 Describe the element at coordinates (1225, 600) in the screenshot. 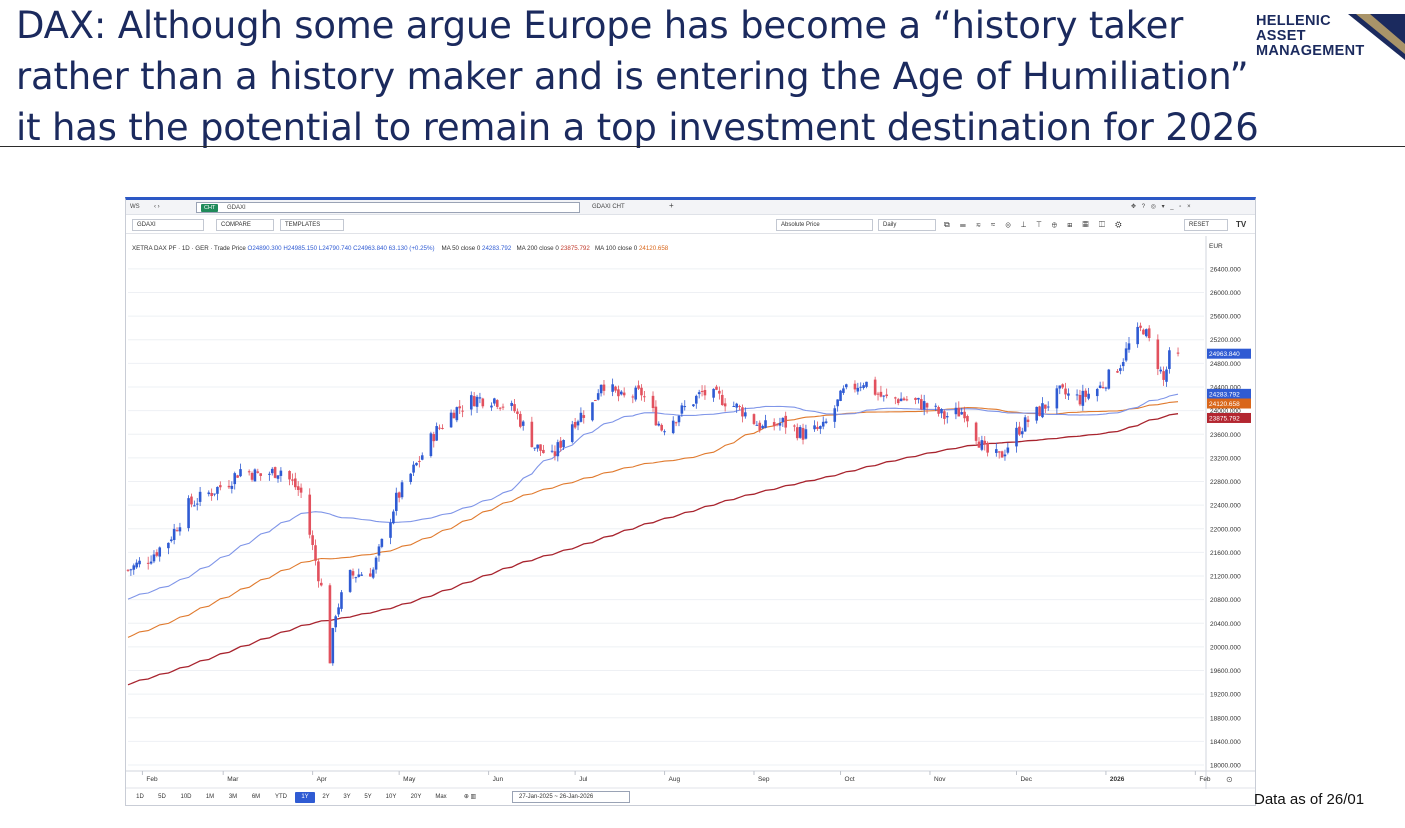

I see `y-tick-label: 20800.000` at that location.